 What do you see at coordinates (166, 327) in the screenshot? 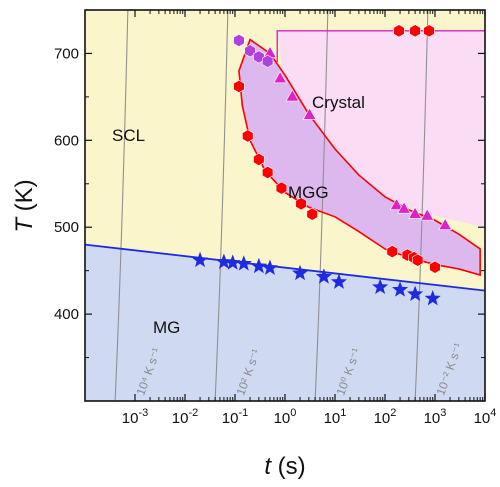
I see `region-label-mg: MG` at bounding box center [166, 327].